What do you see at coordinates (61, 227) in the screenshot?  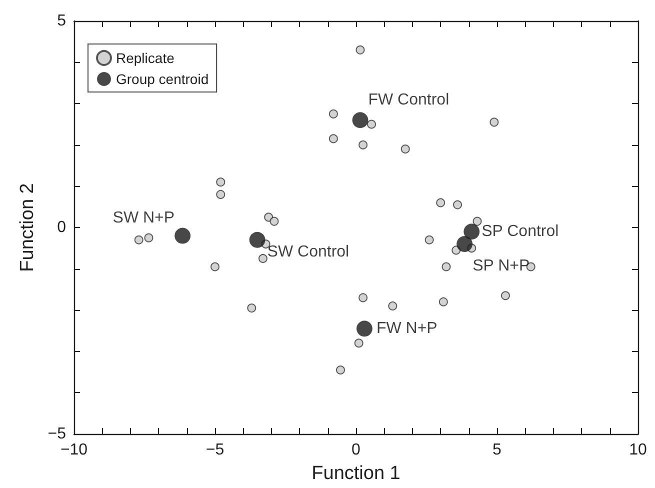 I see `y-tick-label: 0` at bounding box center [61, 227].